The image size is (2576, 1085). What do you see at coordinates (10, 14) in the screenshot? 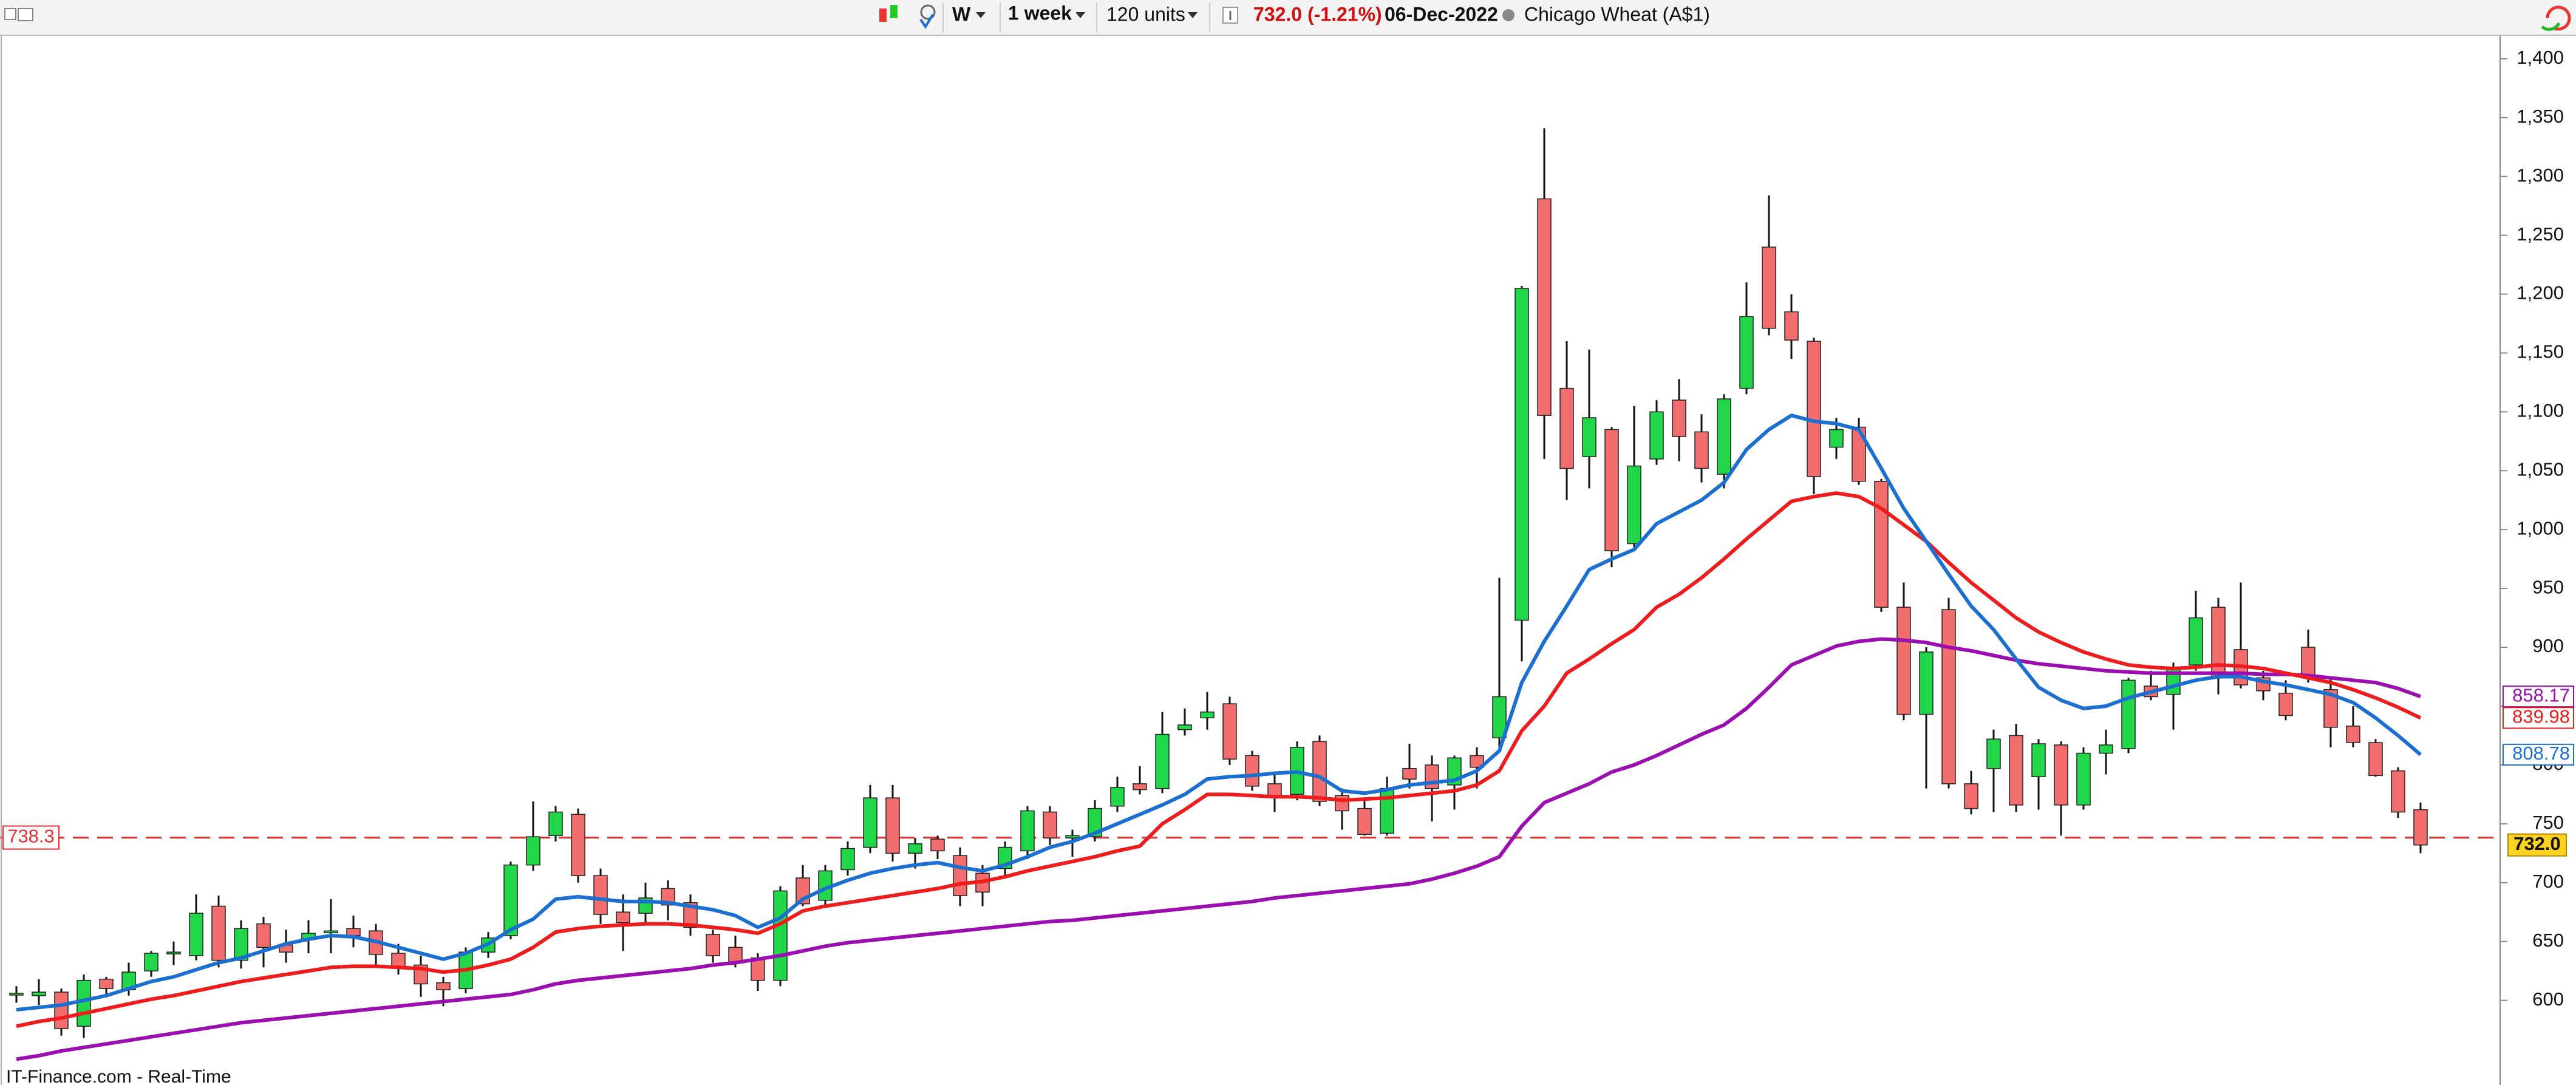
I see `checkbox` at bounding box center [10, 14].